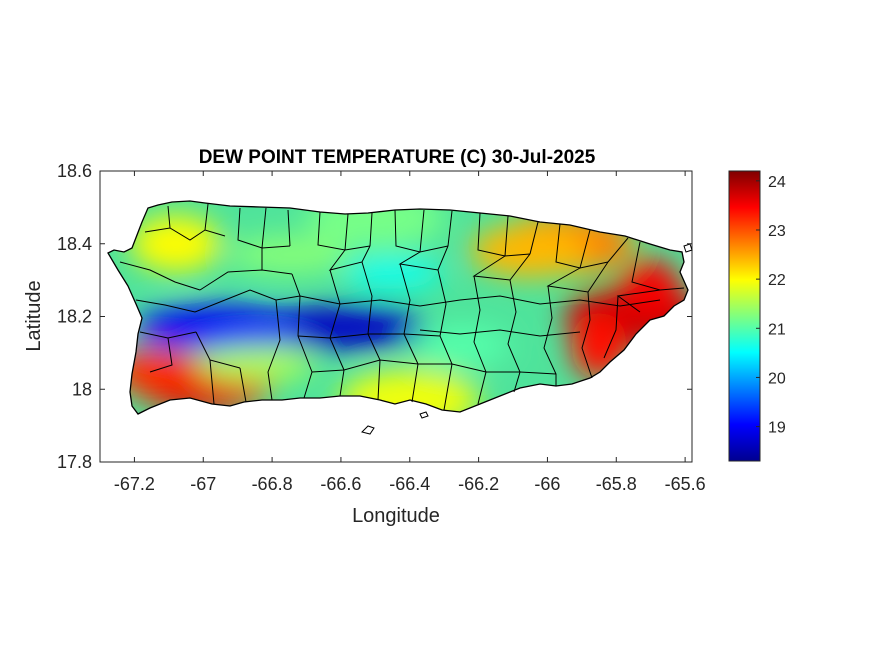 The height and width of the screenshot is (656, 875). Describe the element at coordinates (74, 244) in the screenshot. I see `y-tick-label: 18.4` at that location.